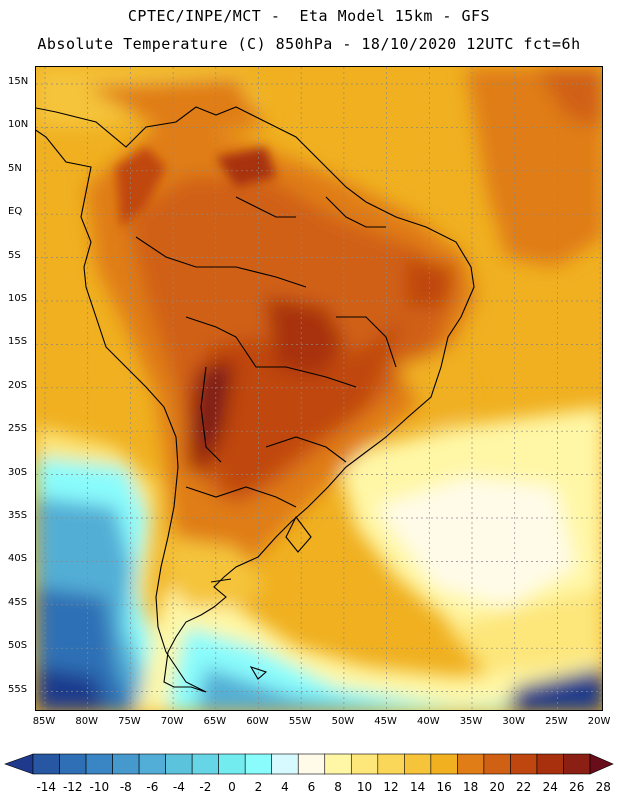 This screenshot has width=618, height=800. I want to click on colorbar-tick-label: 24, so click(550, 787).